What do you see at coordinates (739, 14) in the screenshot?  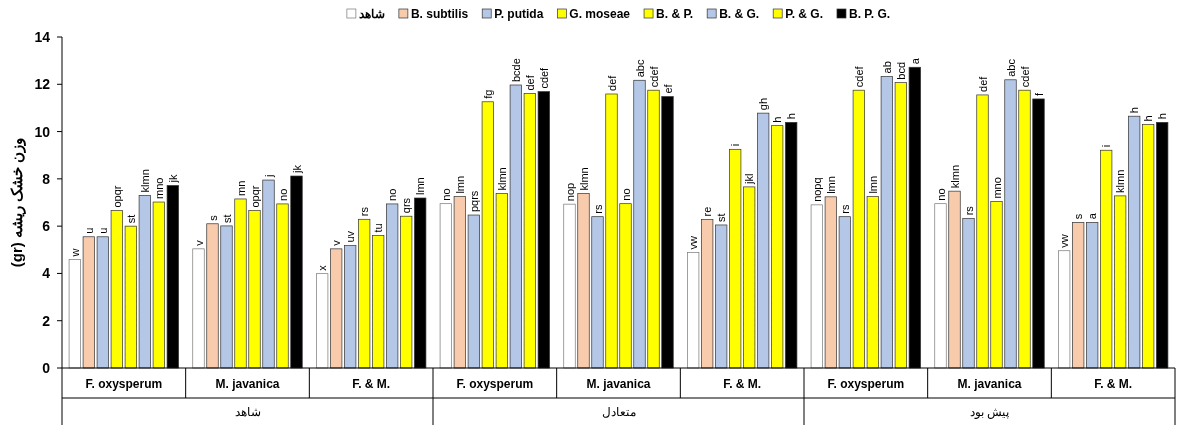 I see `legend-label: B. & G.` at bounding box center [739, 14].